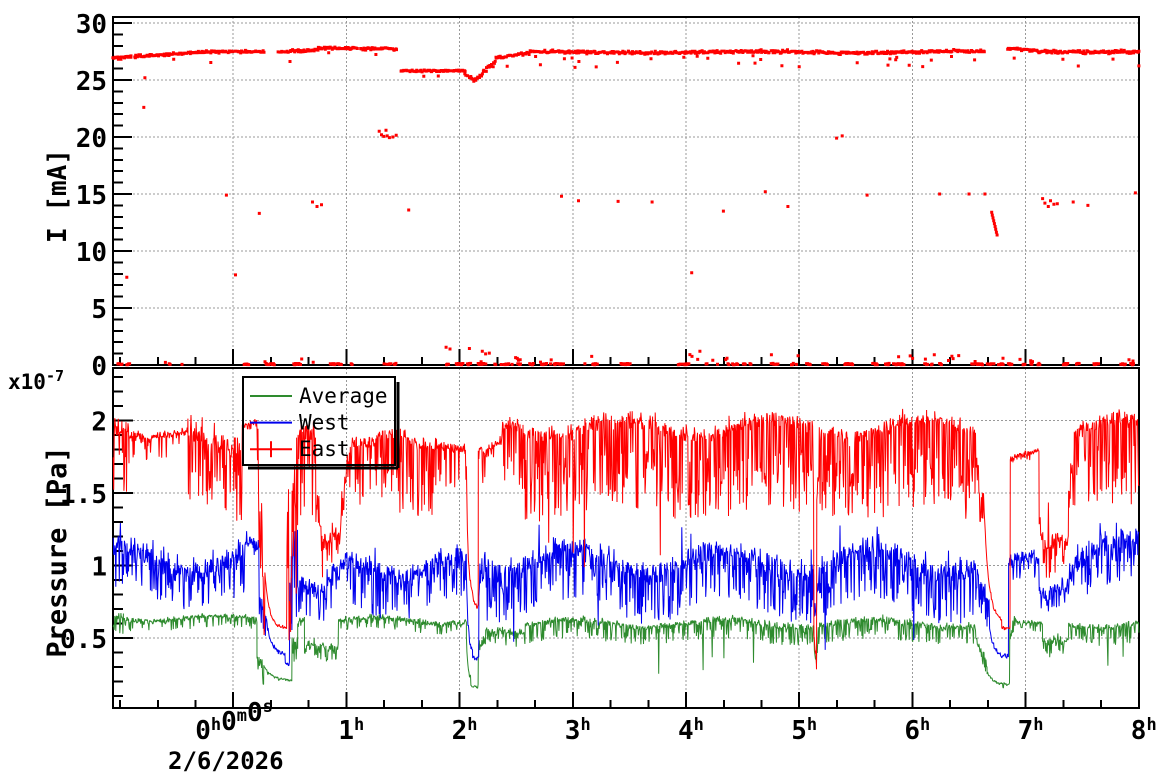 The width and height of the screenshot is (1158, 782). I want to click on date-label: 2/6/2026, so click(226, 761).